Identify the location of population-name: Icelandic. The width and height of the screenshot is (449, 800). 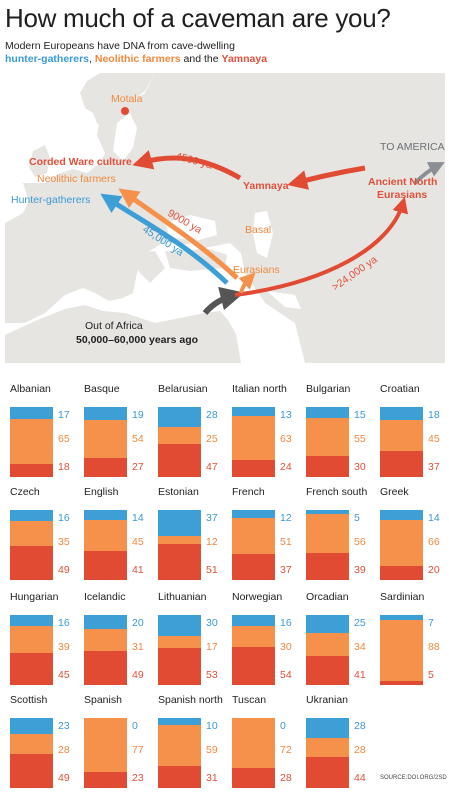
(105, 597).